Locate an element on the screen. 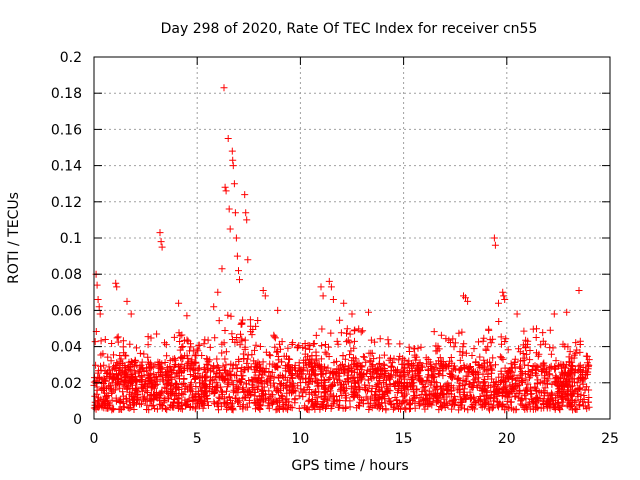 The width and height of the screenshot is (640, 480). y-tick-label: 0.06 is located at coordinates (66, 311).